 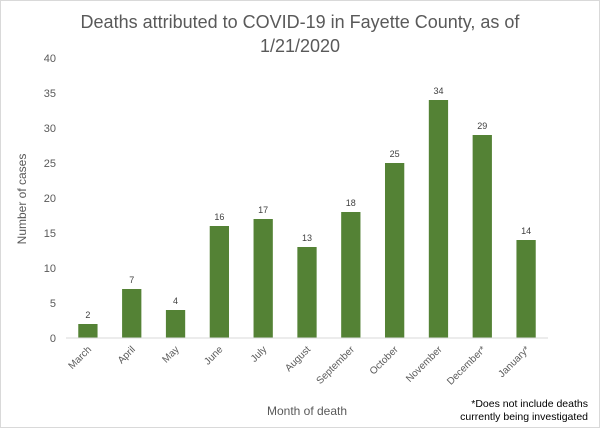 I want to click on data-label: 7, so click(x=131, y=280).